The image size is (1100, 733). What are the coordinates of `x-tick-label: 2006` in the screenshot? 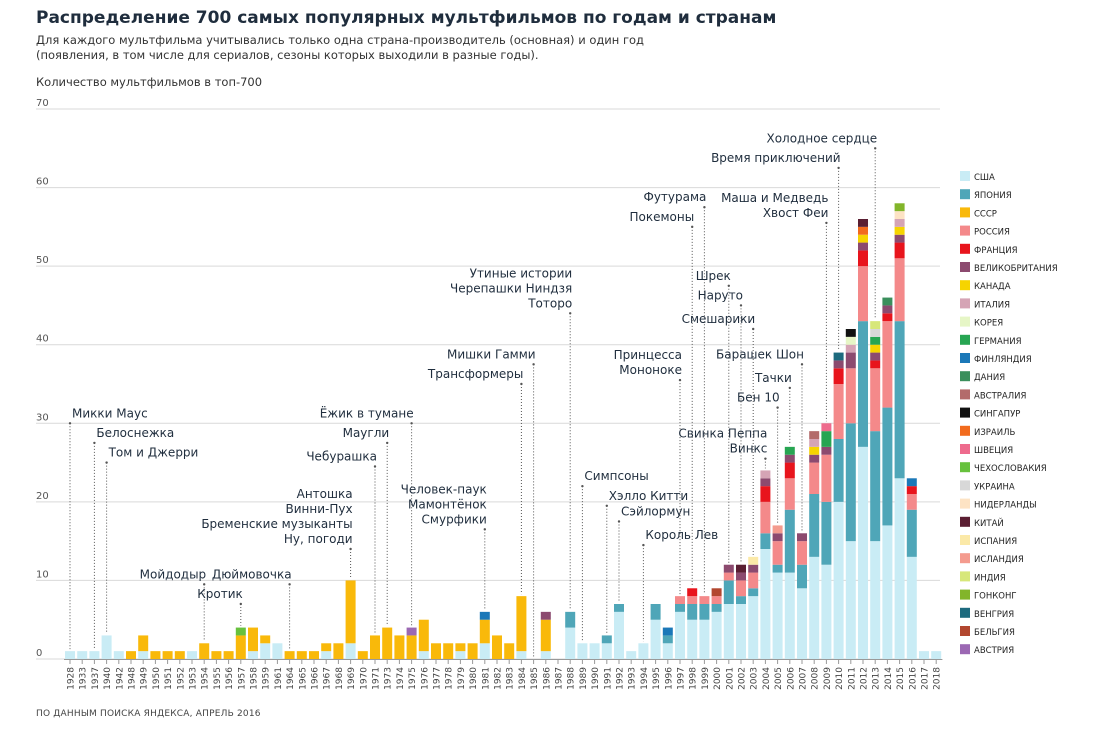 It's located at (791, 678).